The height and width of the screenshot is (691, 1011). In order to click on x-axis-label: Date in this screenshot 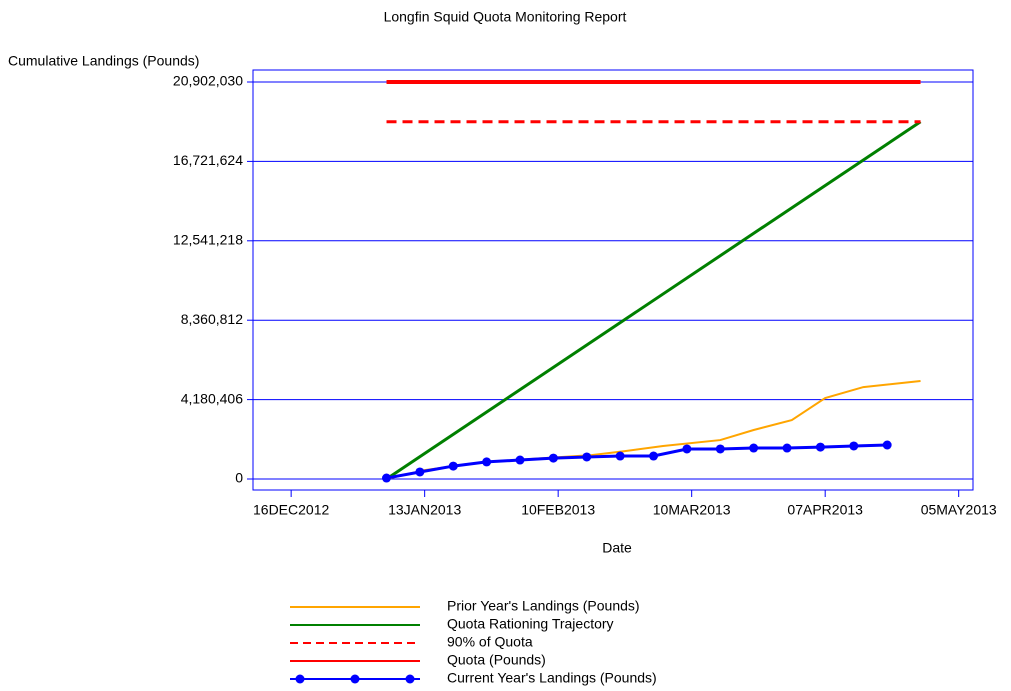, I will do `click(617, 548)`.